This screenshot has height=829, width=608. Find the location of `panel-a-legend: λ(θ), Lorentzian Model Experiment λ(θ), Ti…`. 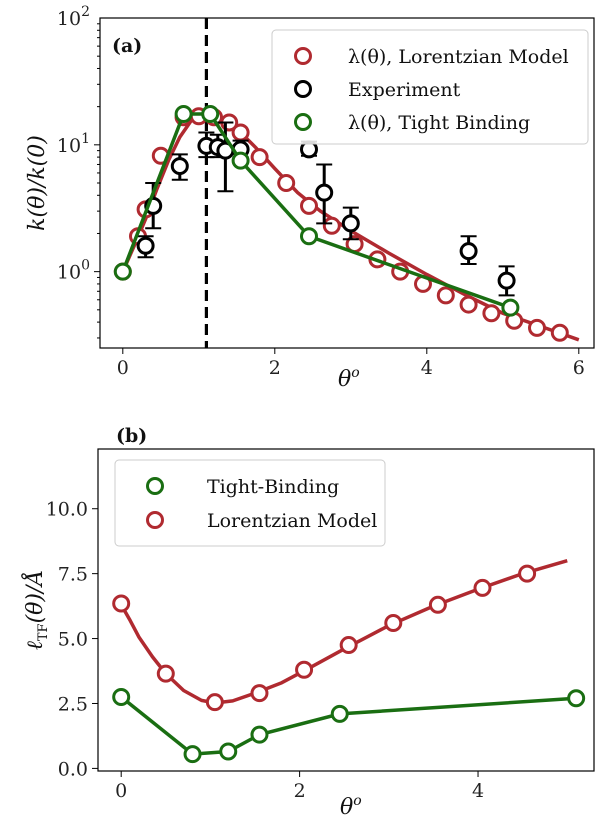

panel-a-legend: λ(θ), Lorentzian Model Experiment λ(θ), Ti… is located at coordinates (430, 87).